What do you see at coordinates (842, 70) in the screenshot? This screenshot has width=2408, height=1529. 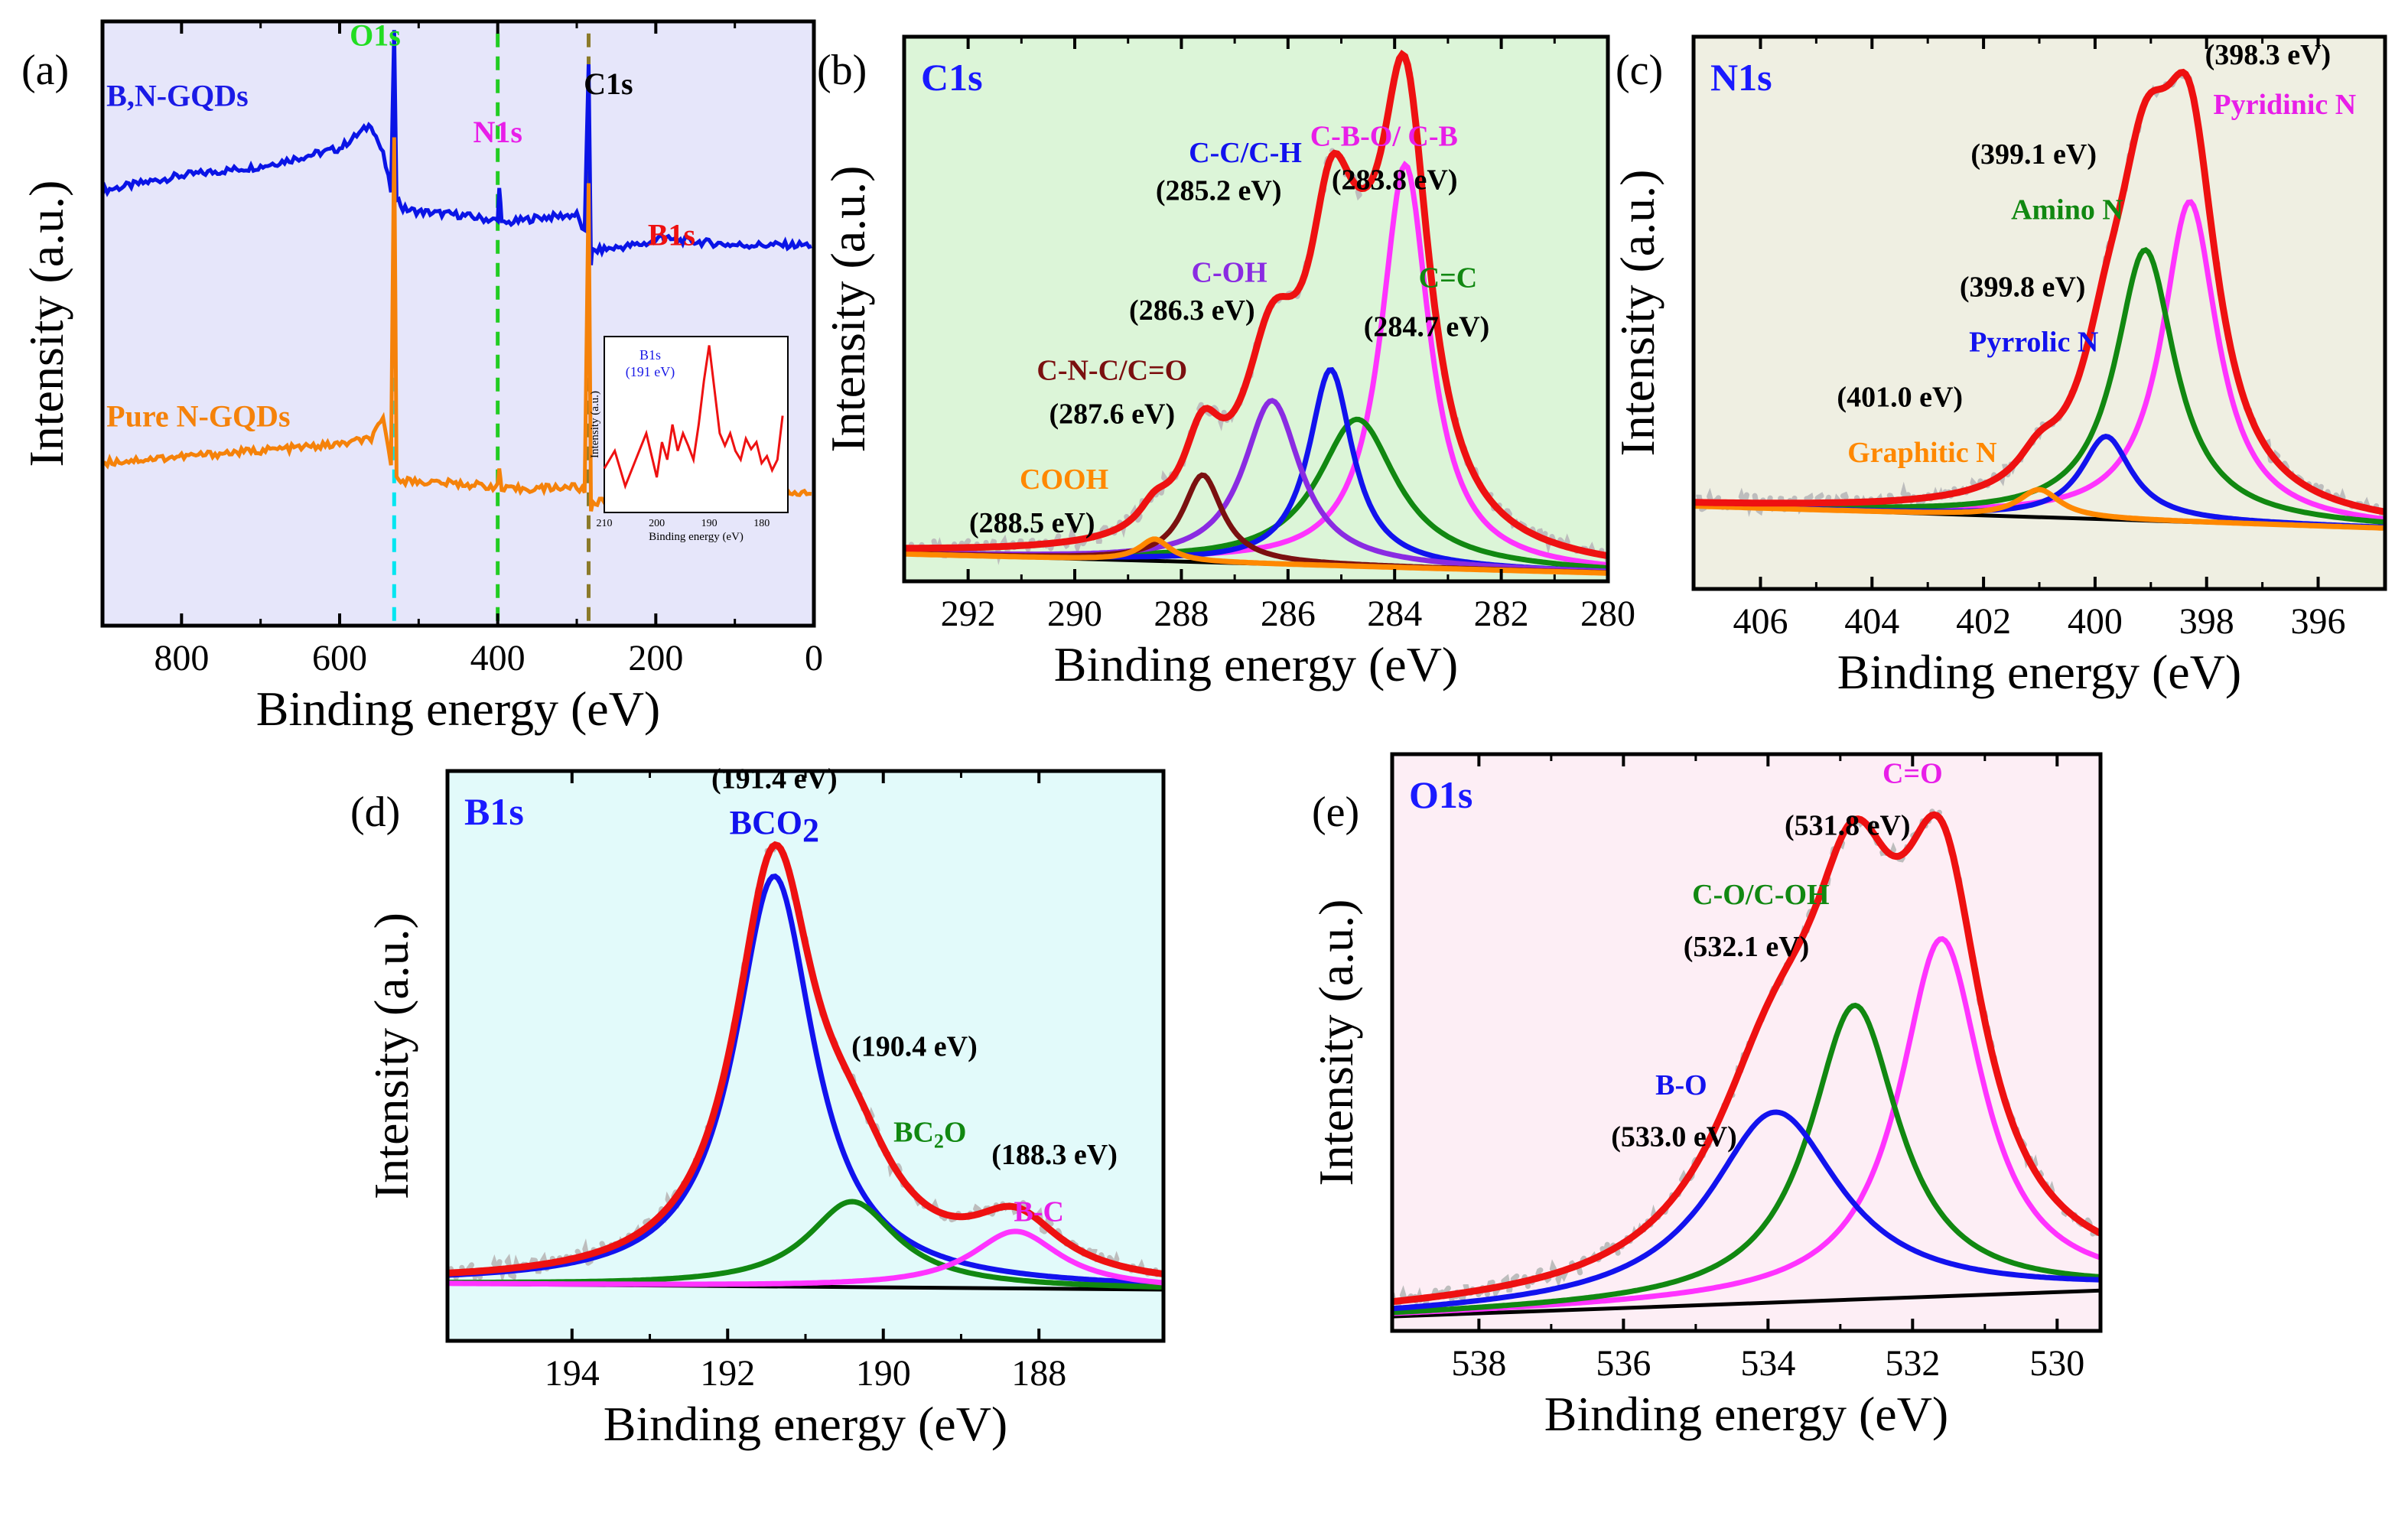 I see `panel-label: (b)` at bounding box center [842, 70].